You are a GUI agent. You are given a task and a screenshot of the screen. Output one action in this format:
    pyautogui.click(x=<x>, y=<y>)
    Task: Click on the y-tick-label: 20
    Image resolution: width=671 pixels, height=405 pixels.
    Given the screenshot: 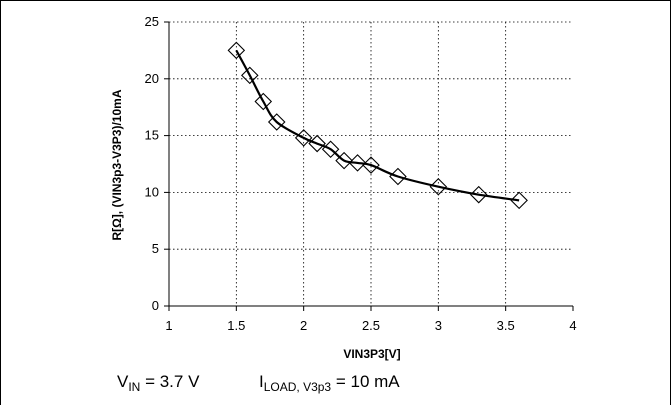 What is the action you would take?
    pyautogui.click(x=152, y=78)
    